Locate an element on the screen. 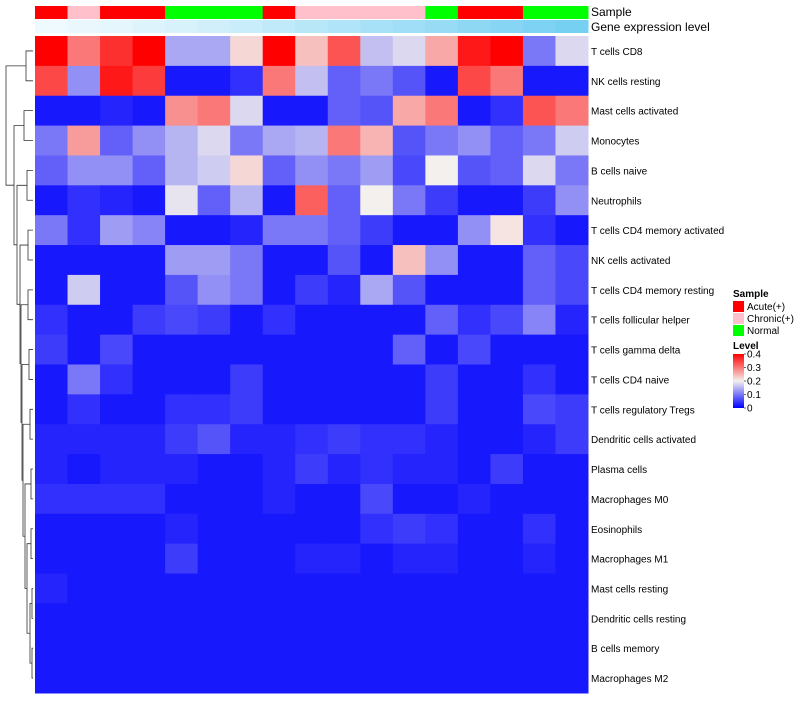 The image size is (800, 705). sample-annotation-label: Sample is located at coordinates (611, 12).